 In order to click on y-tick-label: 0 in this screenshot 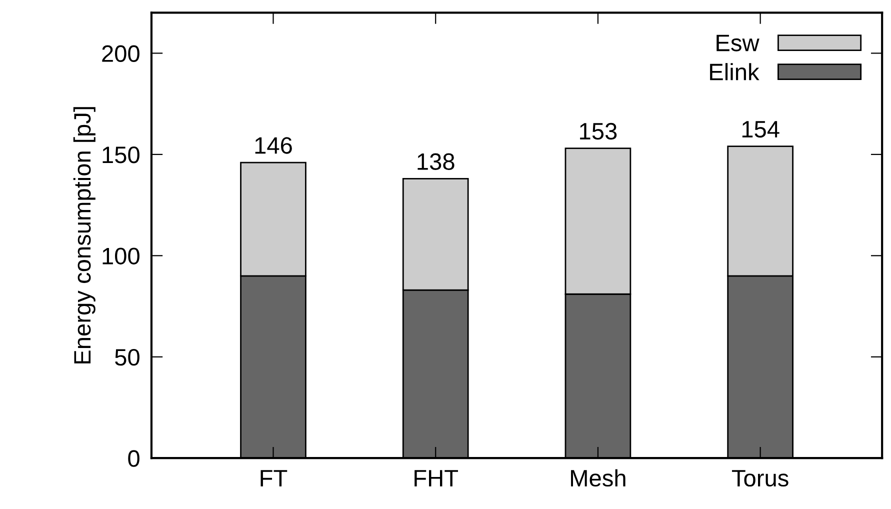, I will do `click(134, 458)`.